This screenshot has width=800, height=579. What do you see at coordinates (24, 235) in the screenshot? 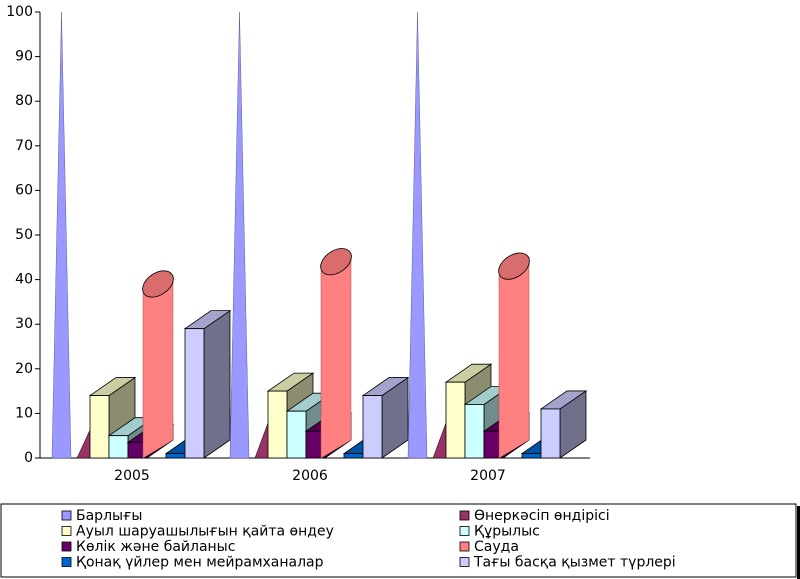
I see `y-tick-label: 50` at bounding box center [24, 235].